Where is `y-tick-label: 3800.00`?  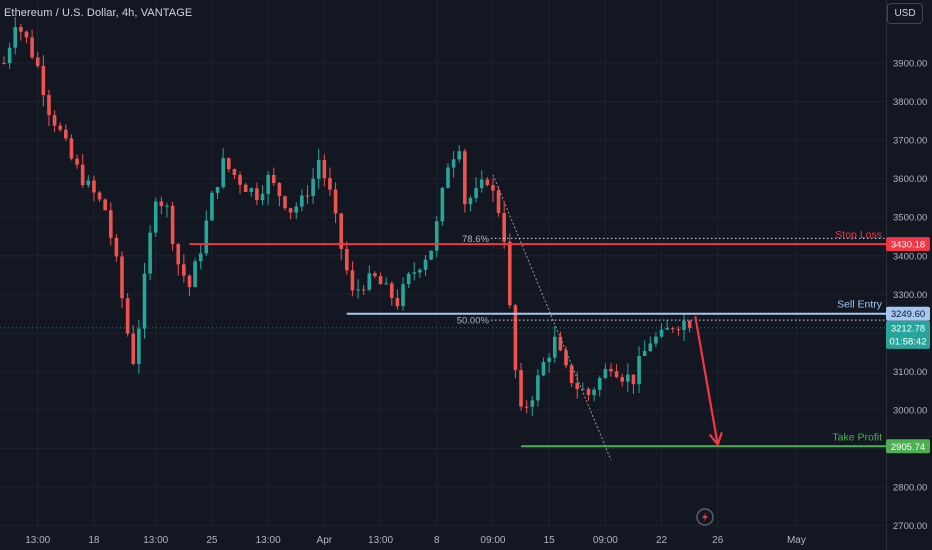 y-tick-label: 3800.00 is located at coordinates (910, 102).